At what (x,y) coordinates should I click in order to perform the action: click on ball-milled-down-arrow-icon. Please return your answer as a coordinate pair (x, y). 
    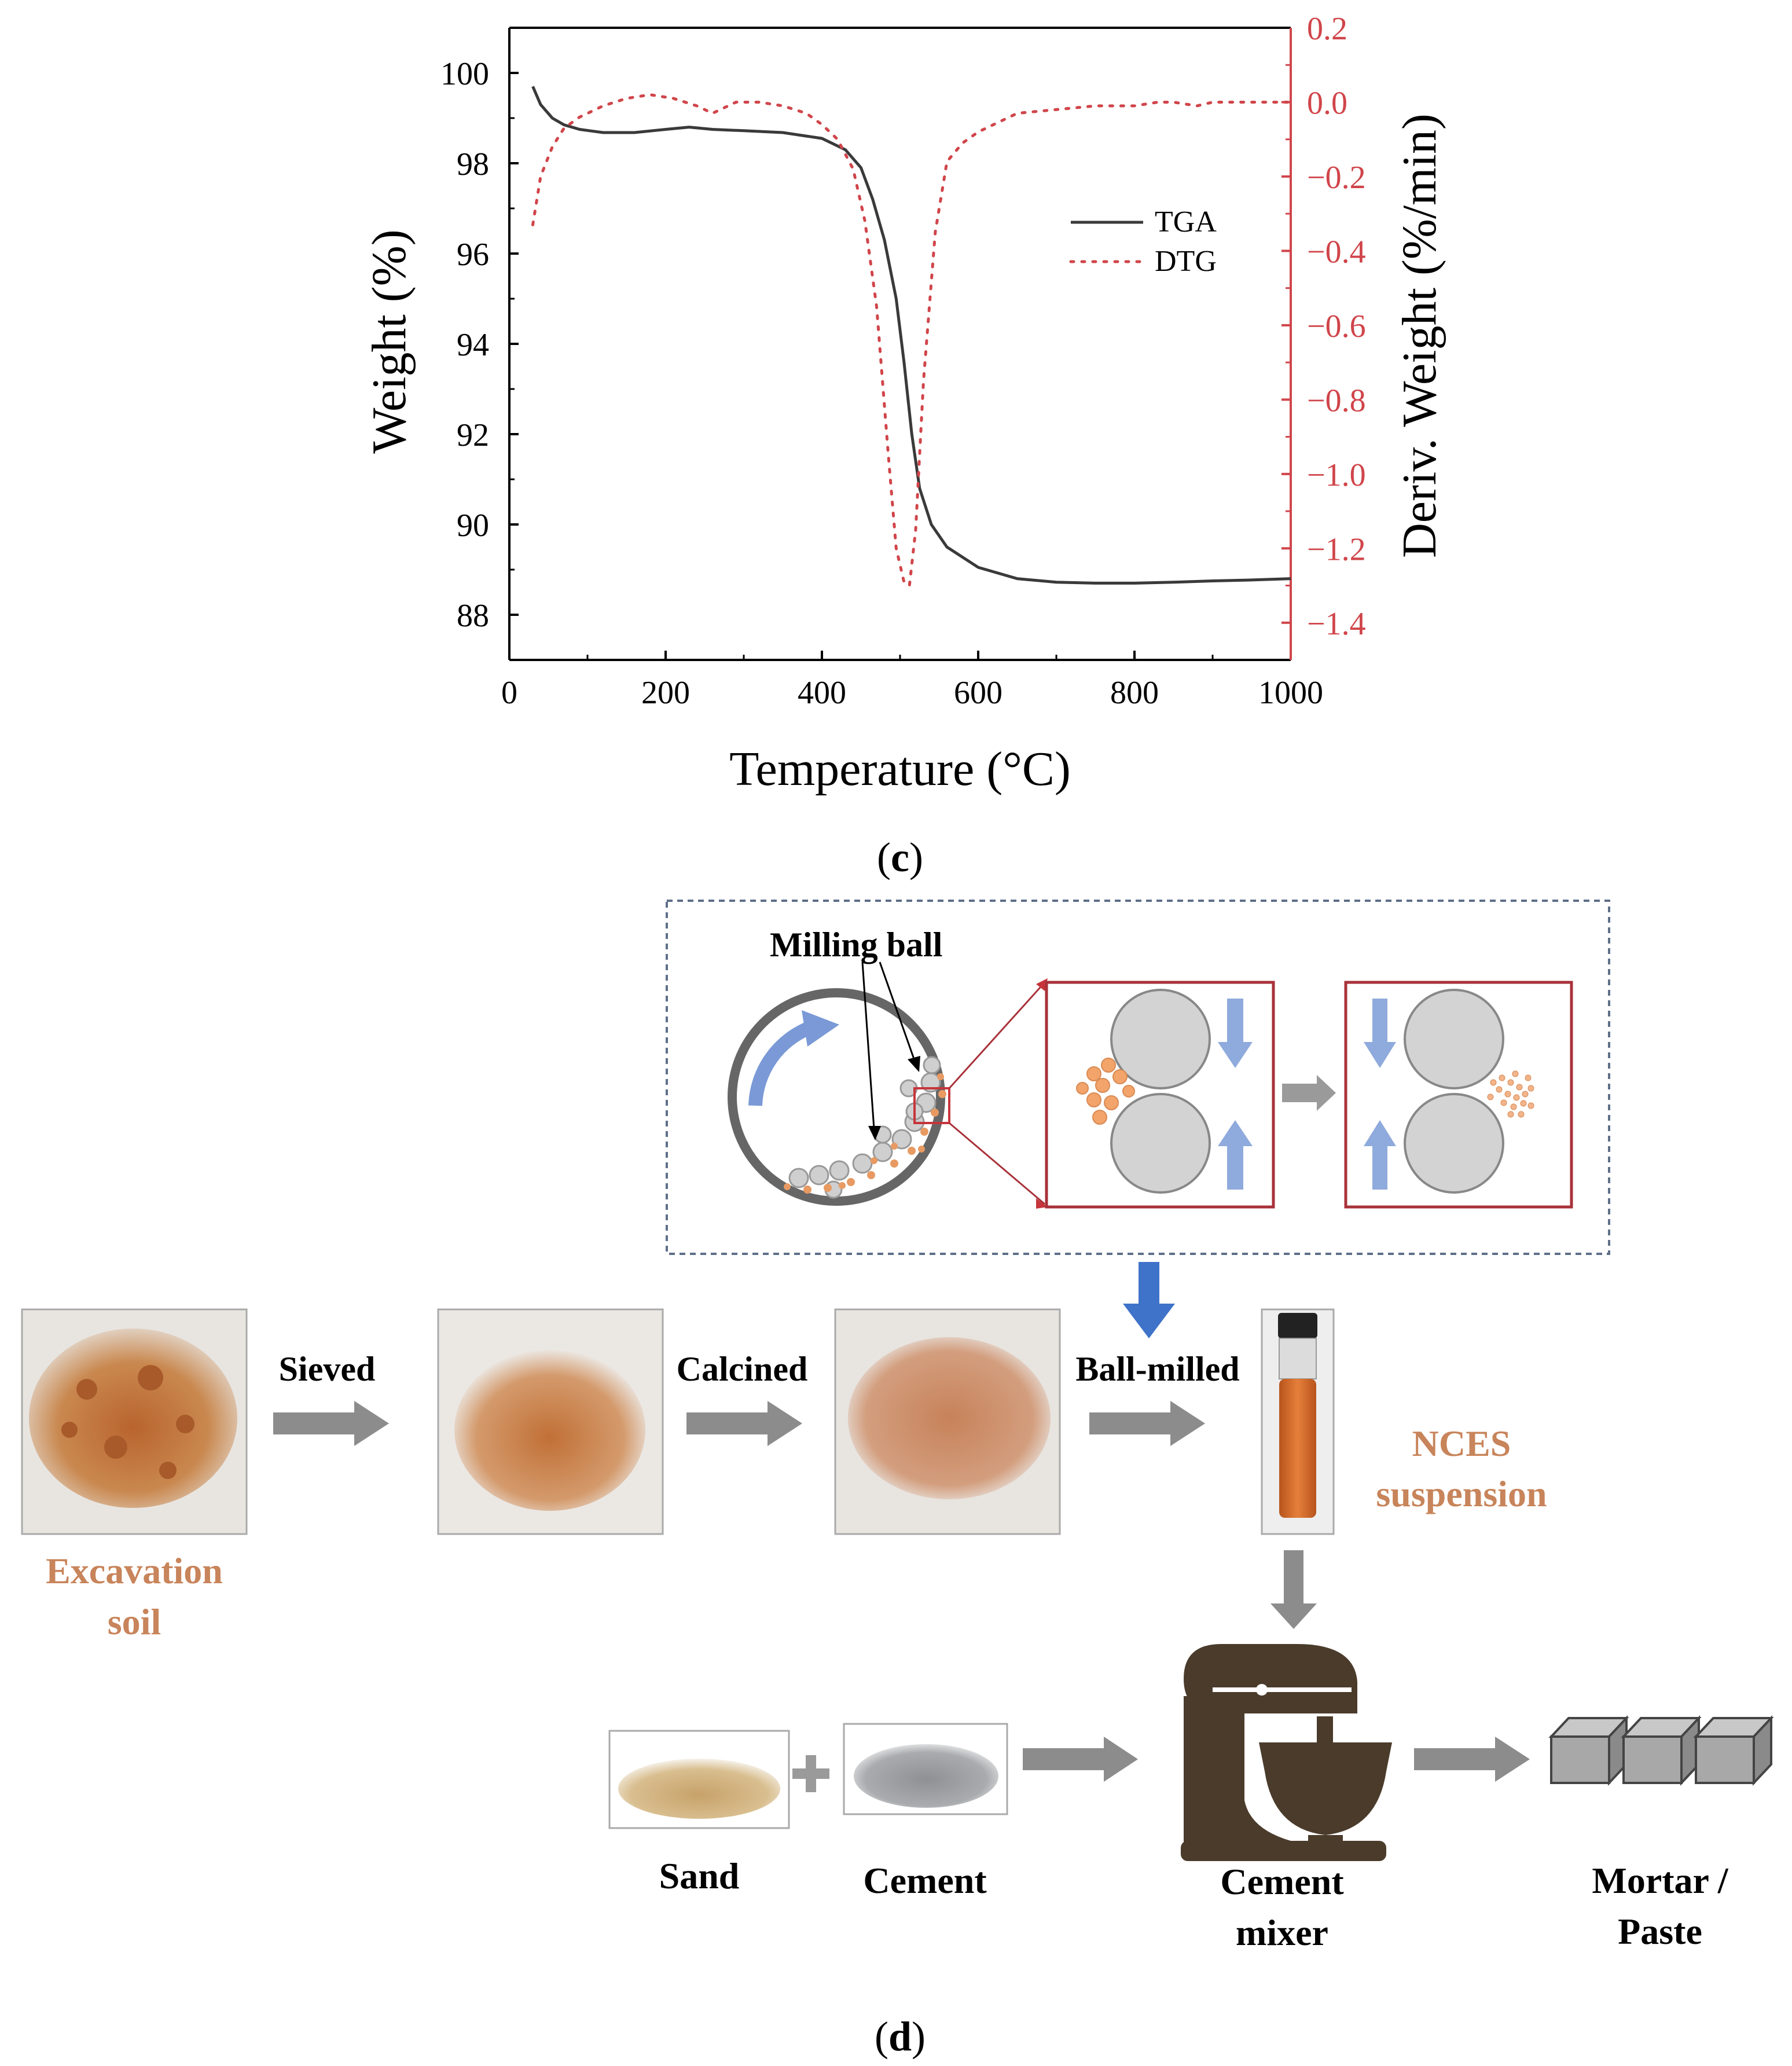
    Looking at the image, I should click on (1149, 1300).